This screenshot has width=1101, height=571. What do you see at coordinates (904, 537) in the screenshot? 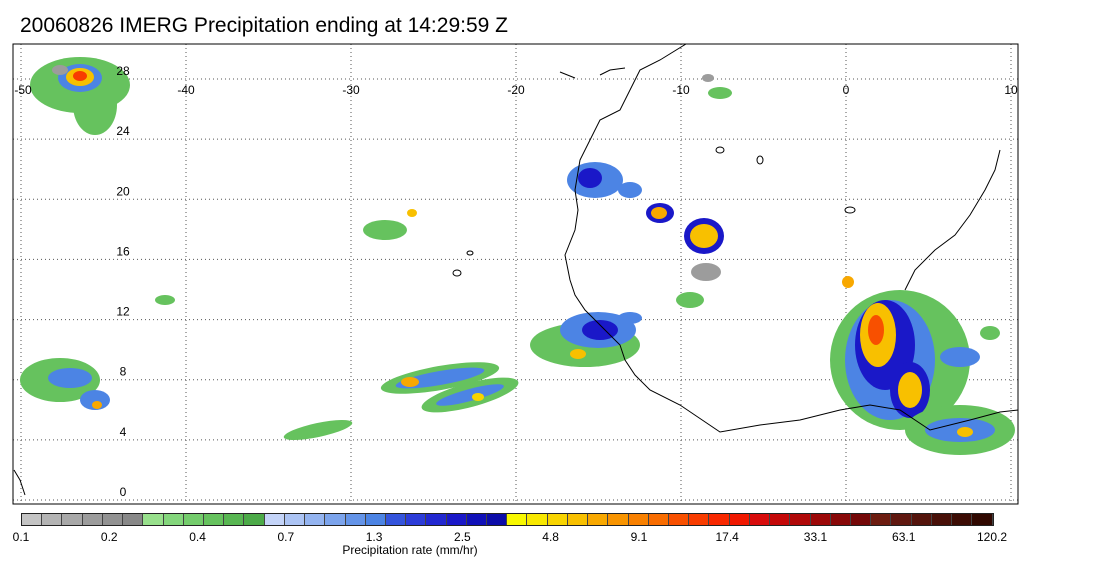
I see `colorbar-tick-label: 63.1` at bounding box center [904, 537].